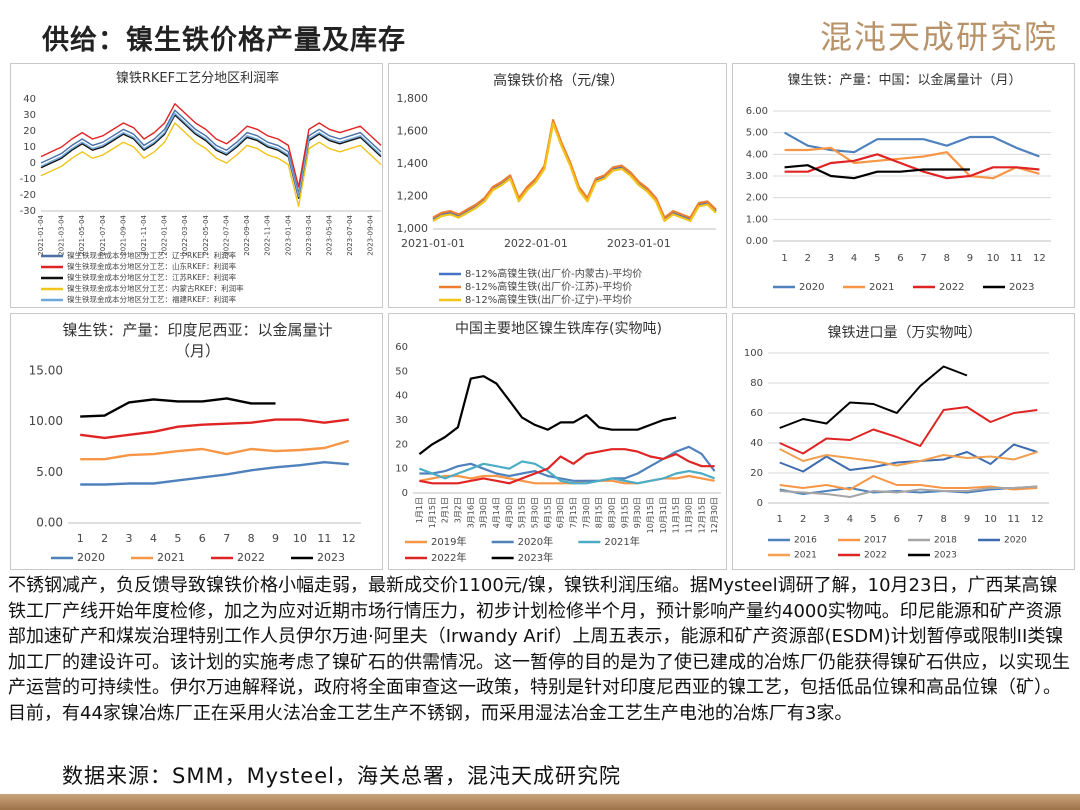 The image size is (1080, 810). I want to click on y-tick-label: 100, so click(753, 353).